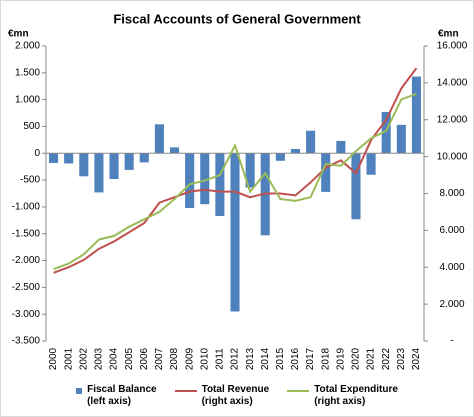 The image size is (474, 417). I want to click on y-tick-label: -3.000, so click(26, 314).